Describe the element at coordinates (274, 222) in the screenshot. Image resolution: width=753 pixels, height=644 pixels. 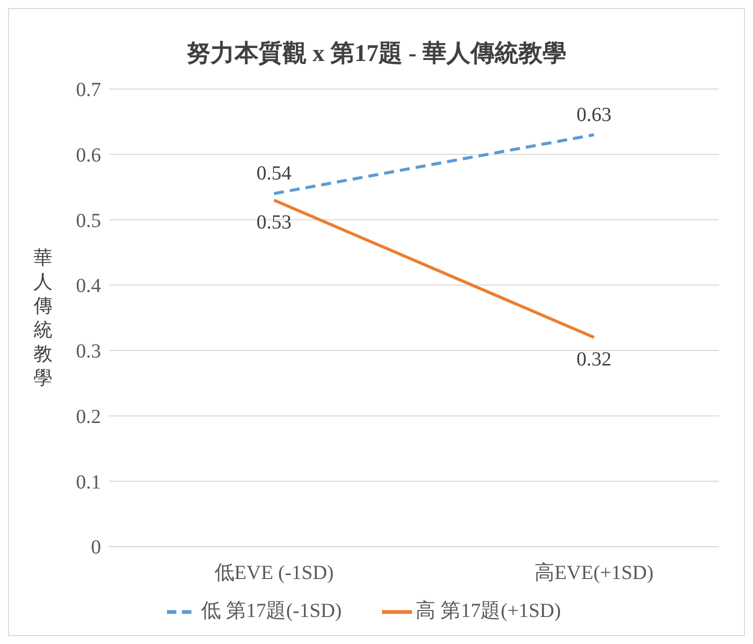
I see `data-label: 0.53` at that location.